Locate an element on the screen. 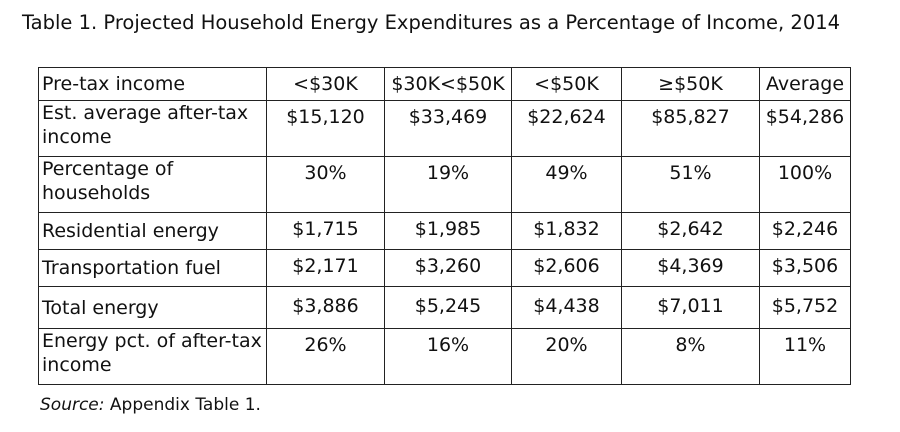 The width and height of the screenshot is (900, 432). table-cell: $1,985 is located at coordinates (448, 231).